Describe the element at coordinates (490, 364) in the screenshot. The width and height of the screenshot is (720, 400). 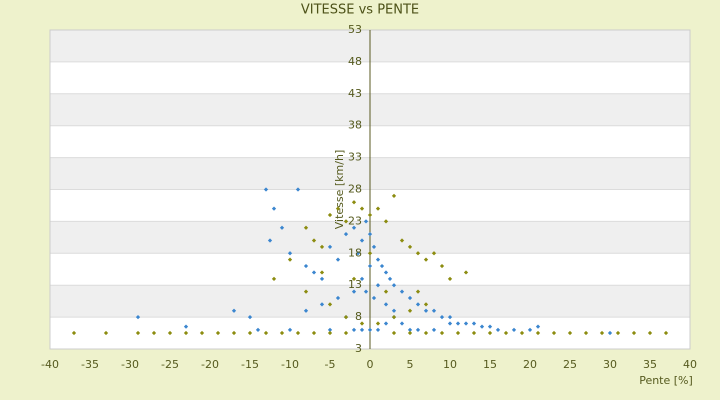
I see `x-tick-label: 15` at that location.